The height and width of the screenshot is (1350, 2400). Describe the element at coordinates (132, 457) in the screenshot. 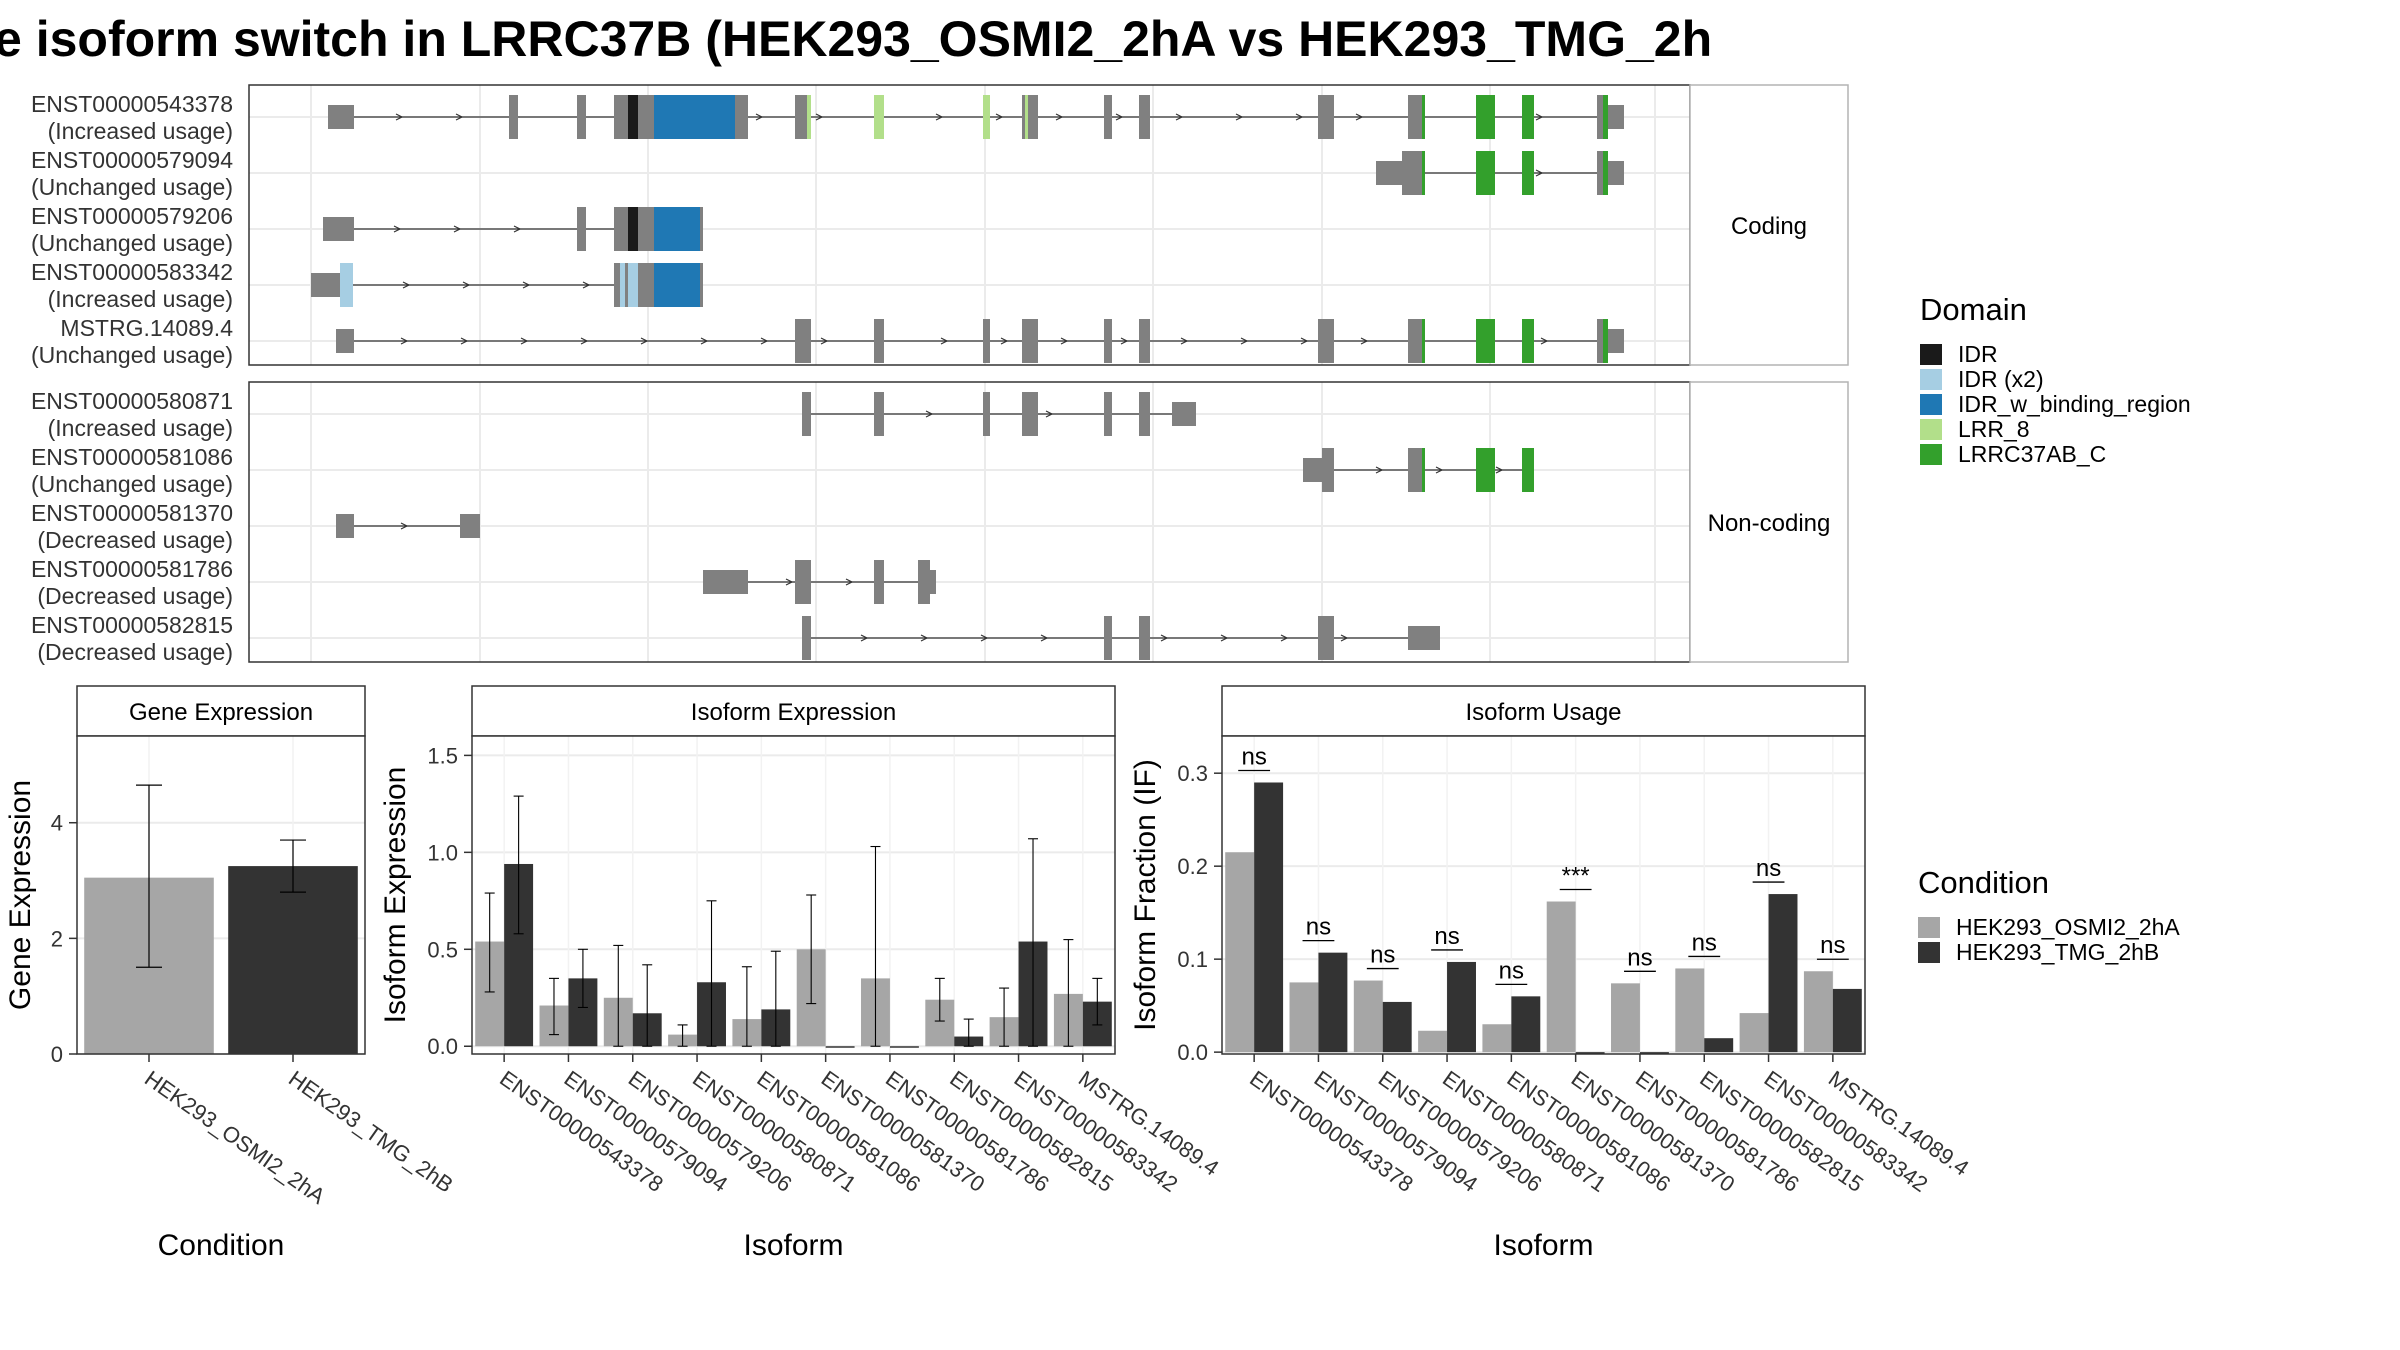

I see `transcript-id-label: ENST00000581086` at that location.